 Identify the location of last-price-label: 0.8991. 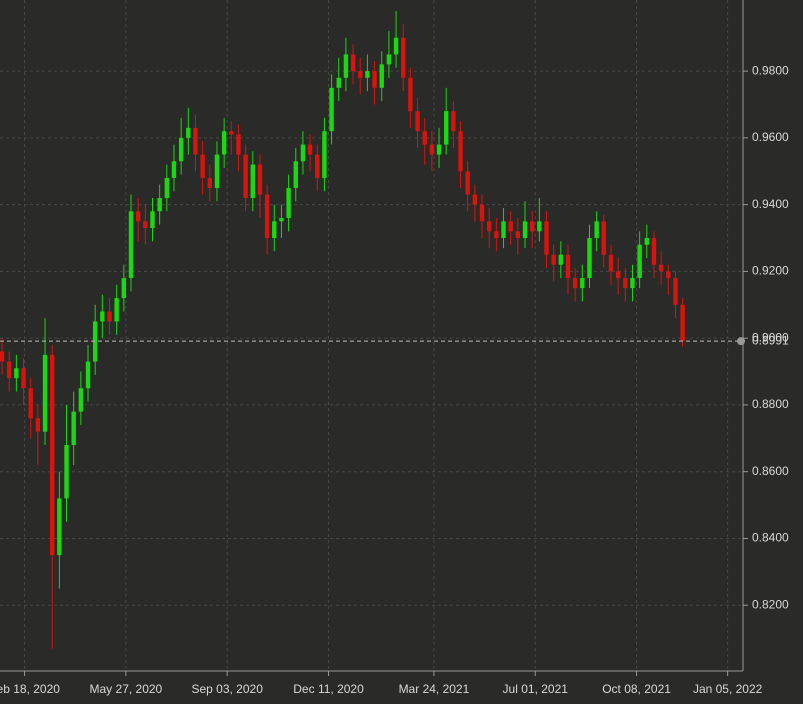
(770, 340).